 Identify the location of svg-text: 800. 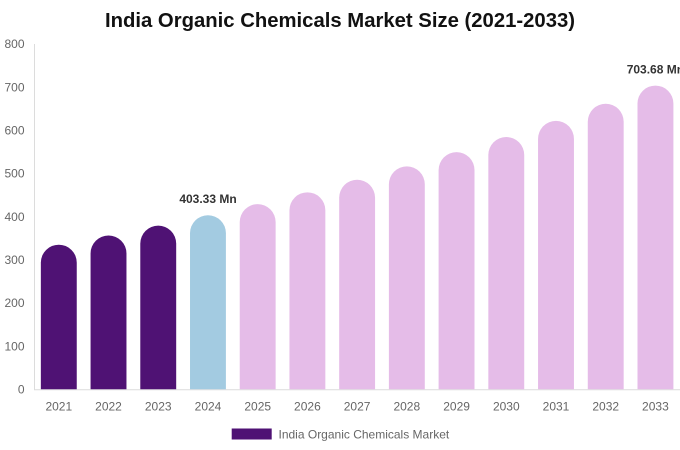
(14, 44).